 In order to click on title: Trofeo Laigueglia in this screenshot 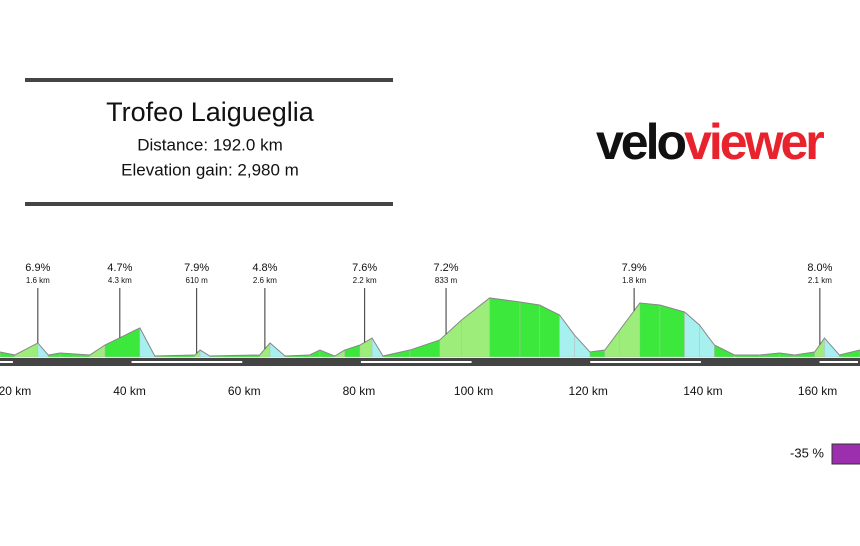, I will do `click(210, 112)`.